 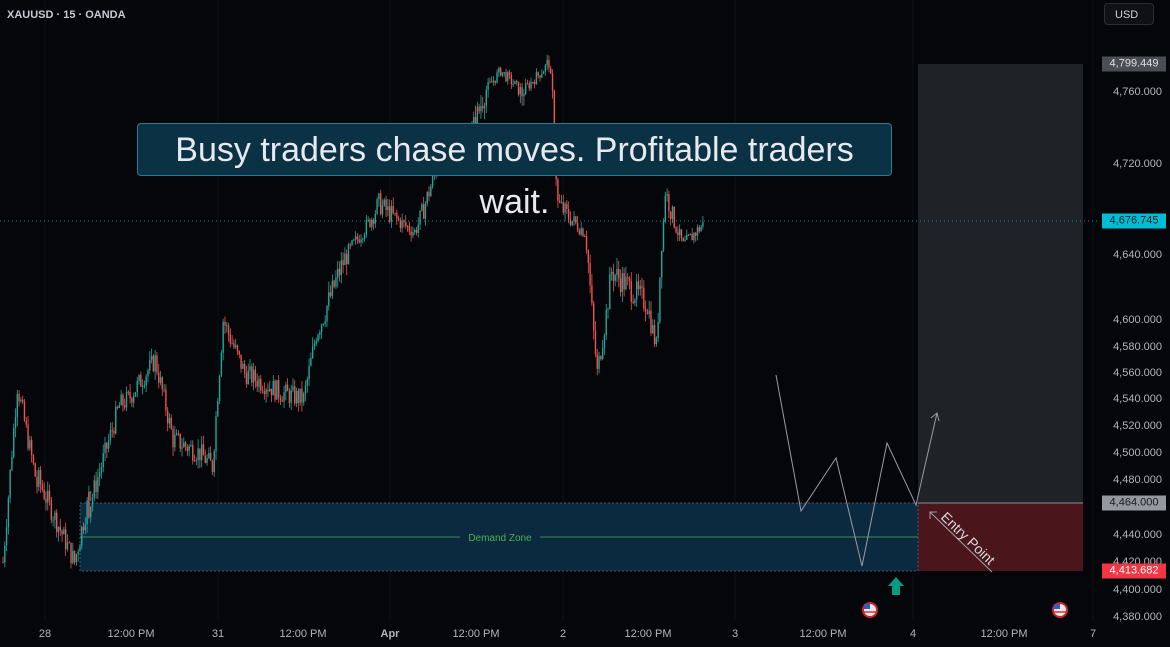 I want to click on price-tick: 4,640.000, so click(x=1137, y=255).